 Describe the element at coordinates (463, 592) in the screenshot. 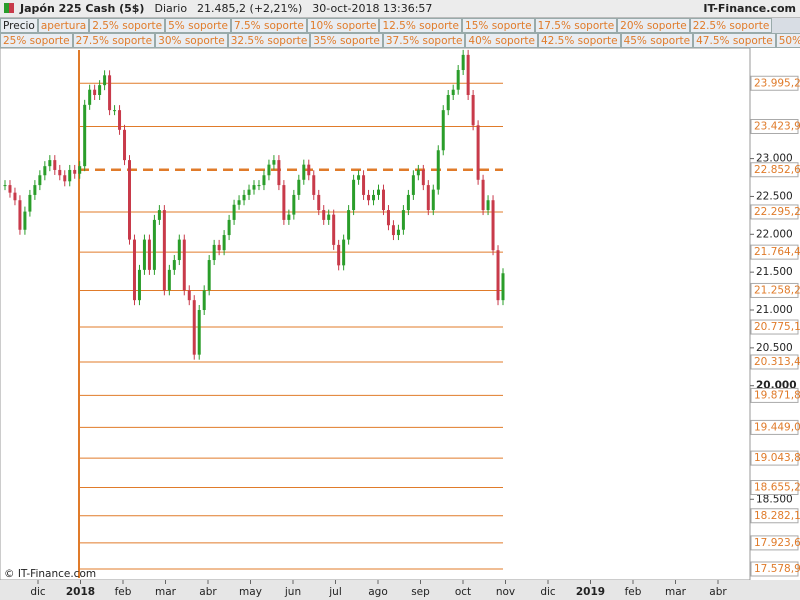

I see `x-tick-label: oct` at that location.